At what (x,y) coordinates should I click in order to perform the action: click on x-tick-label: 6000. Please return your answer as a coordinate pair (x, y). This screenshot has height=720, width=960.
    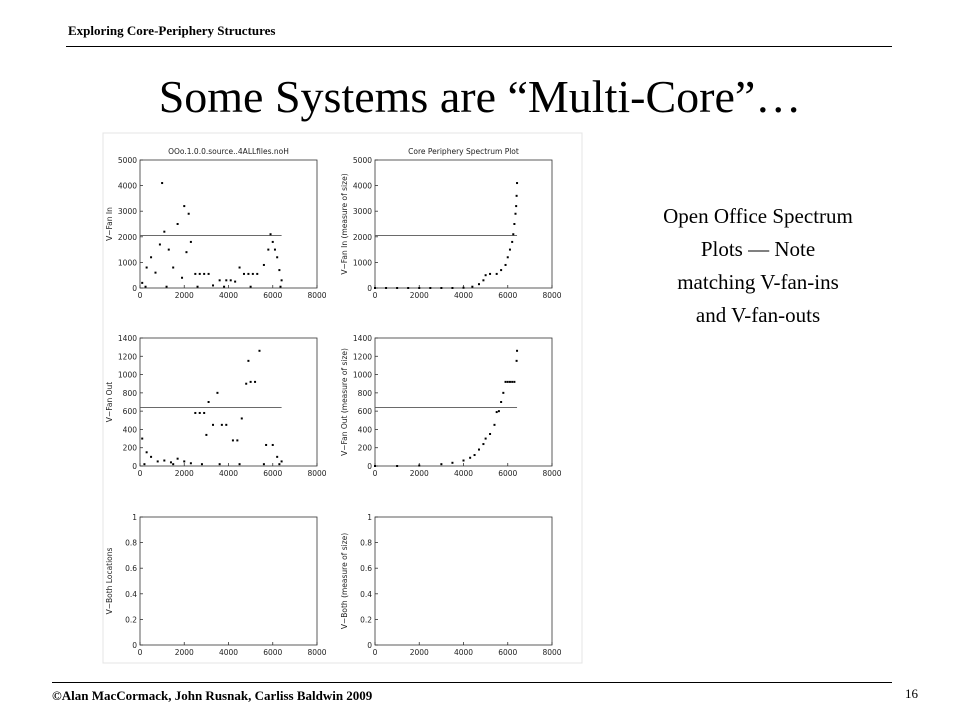
    Looking at the image, I should click on (507, 473).